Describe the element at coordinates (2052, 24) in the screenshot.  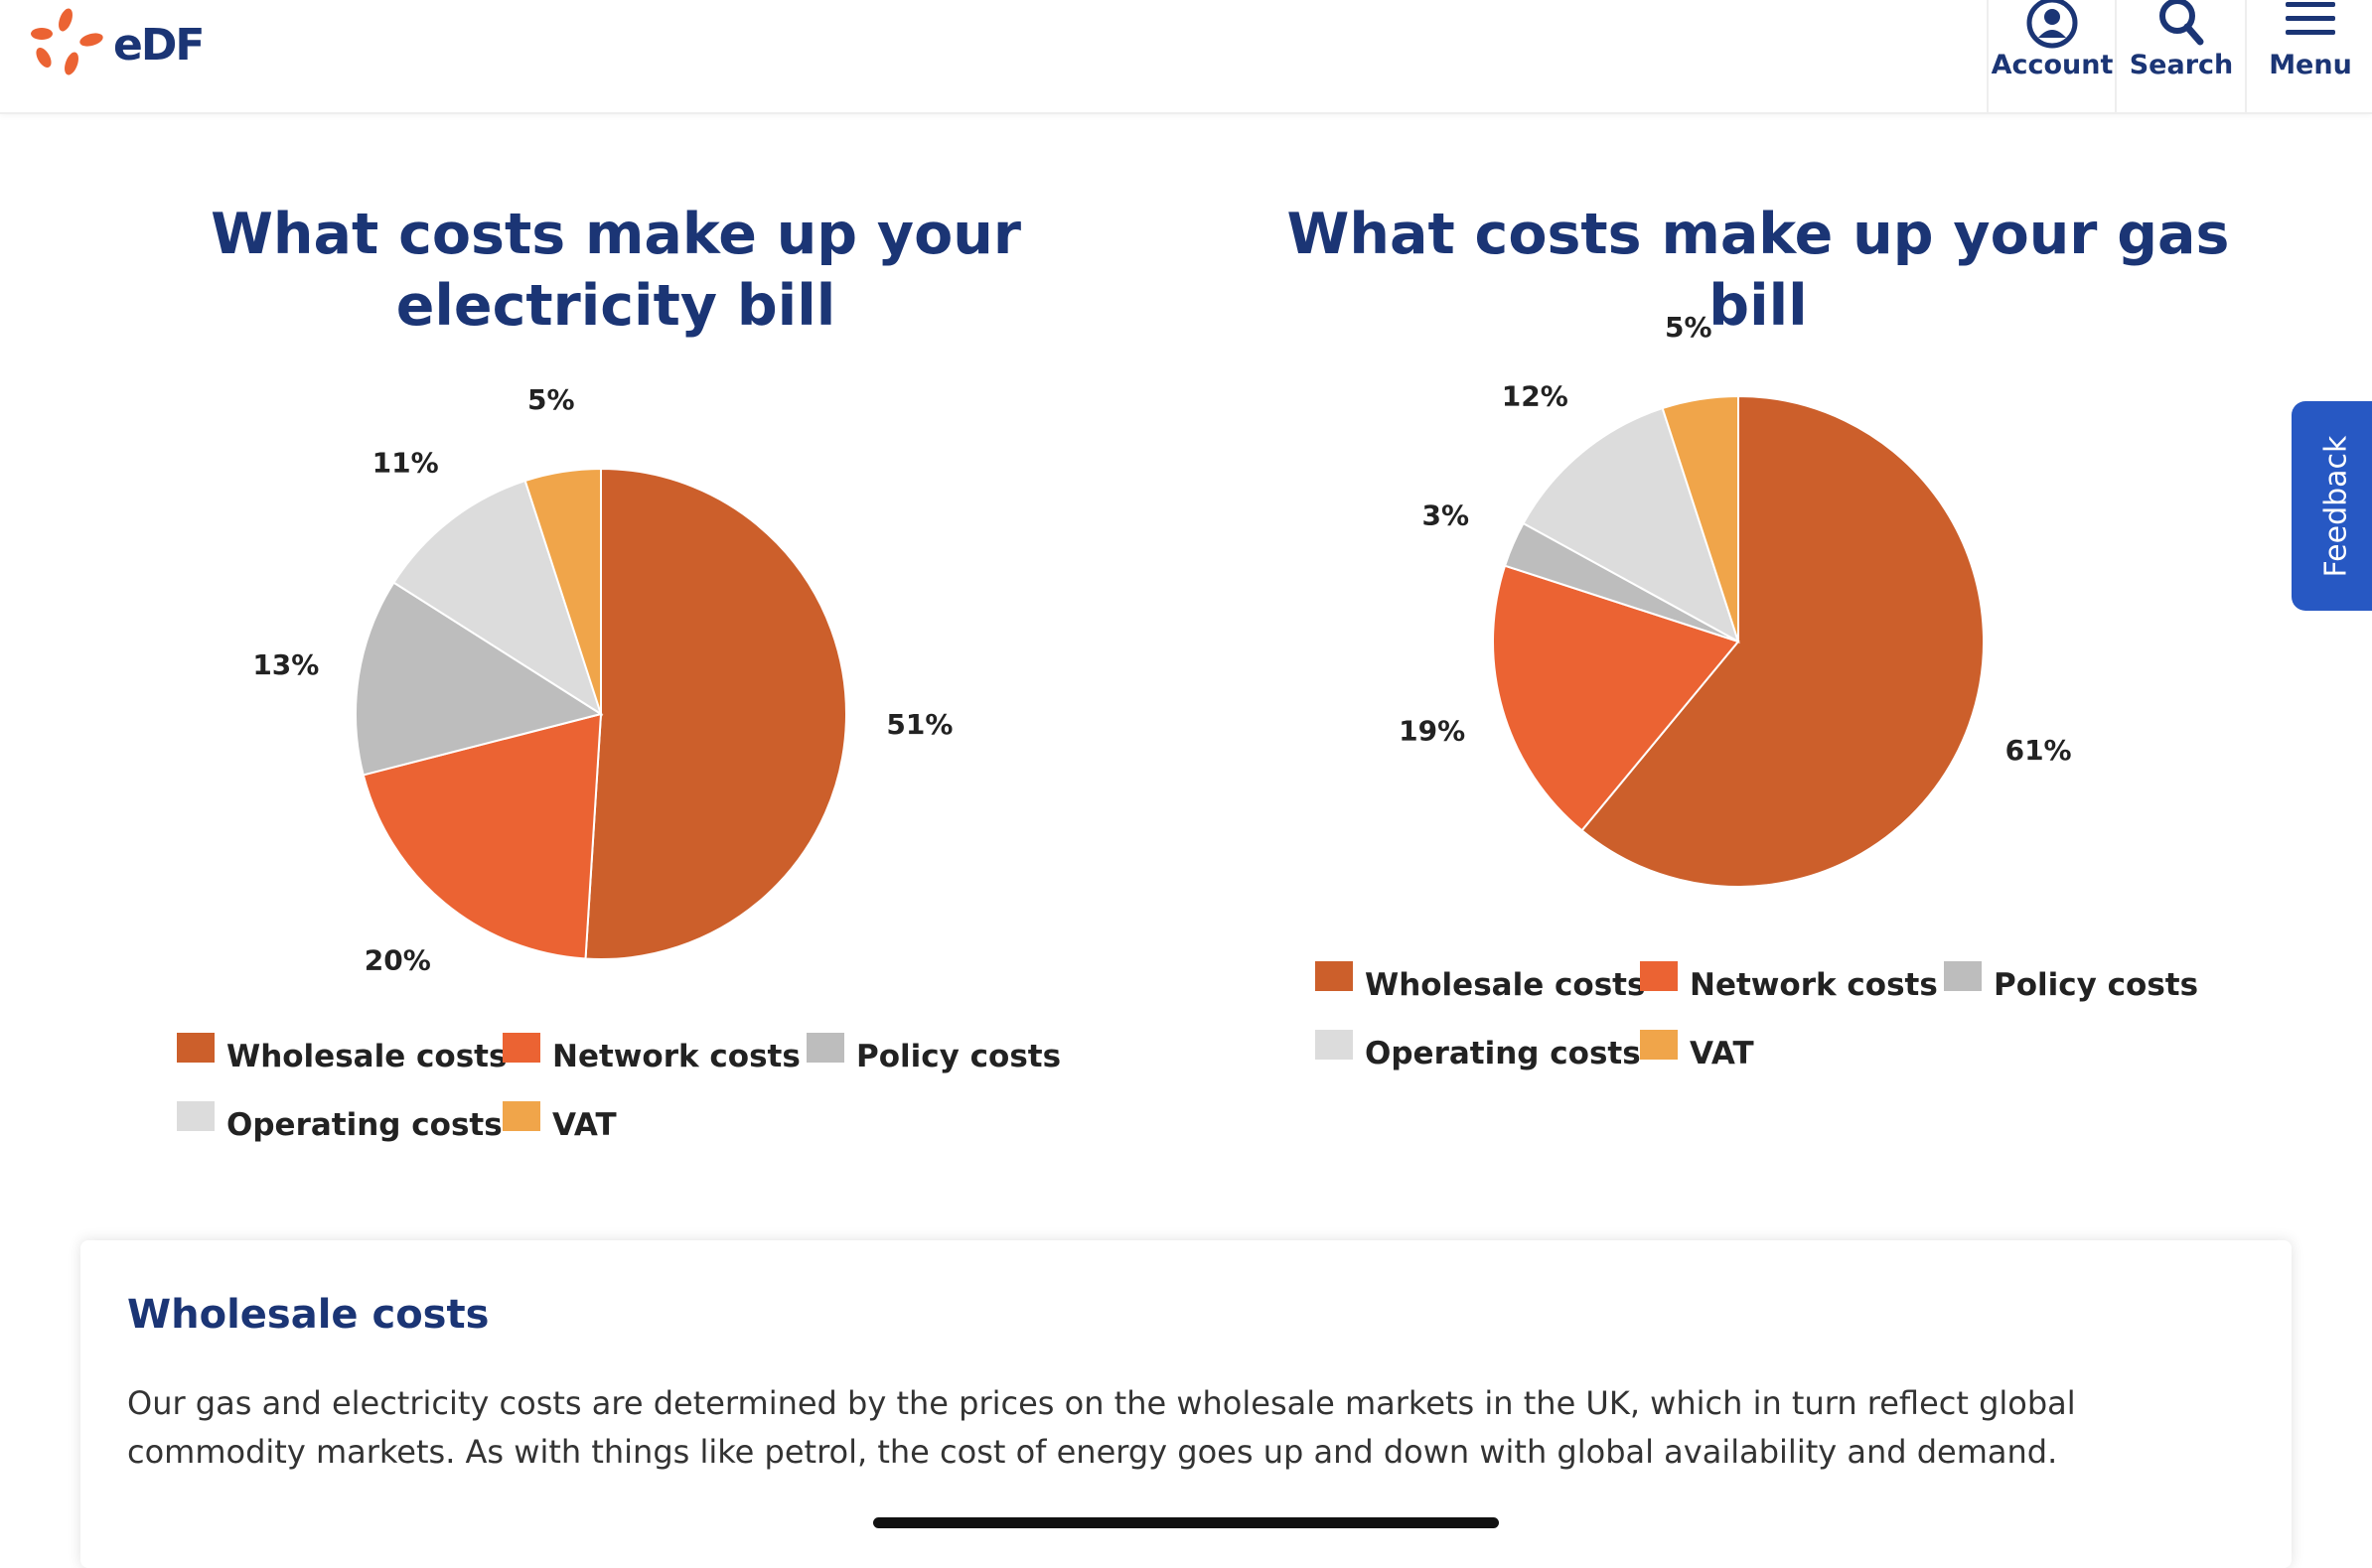
I see `account-icon` at that location.